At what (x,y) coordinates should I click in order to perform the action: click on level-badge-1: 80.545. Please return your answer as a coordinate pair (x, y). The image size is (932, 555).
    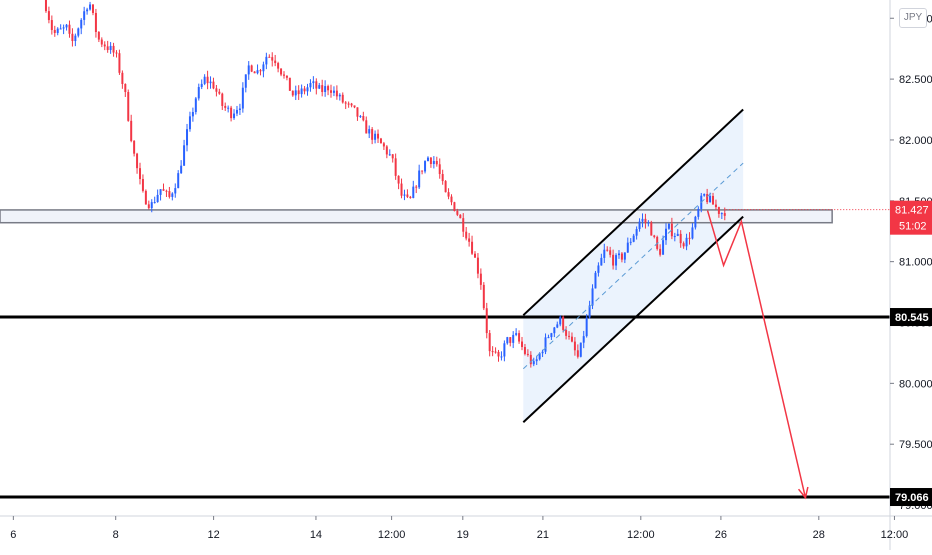
    Looking at the image, I should click on (911, 317).